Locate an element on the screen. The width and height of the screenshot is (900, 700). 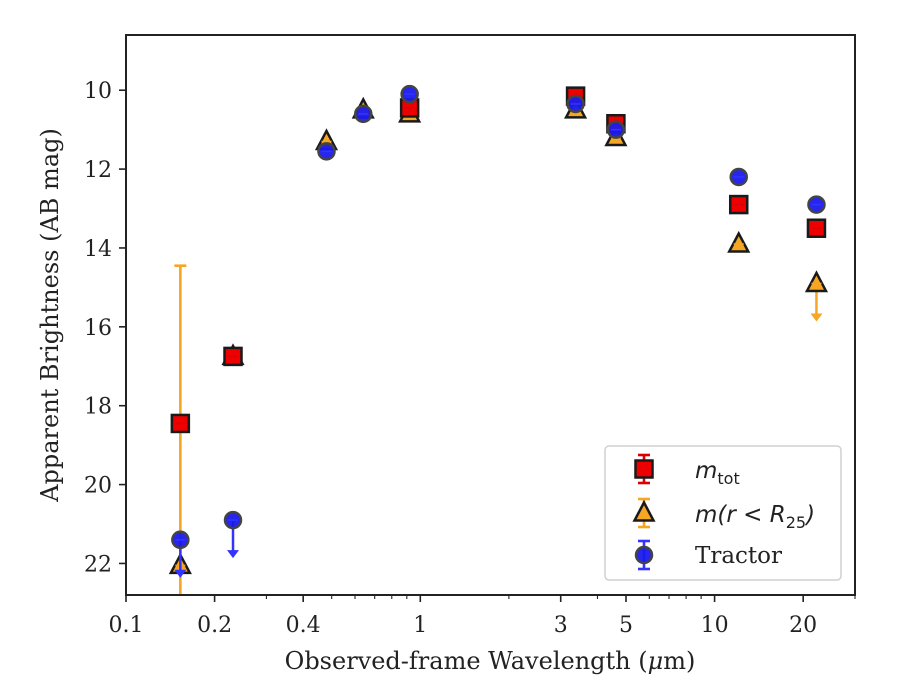
legend-entry-mr25: m(r < R25) is located at coordinates (755, 517).